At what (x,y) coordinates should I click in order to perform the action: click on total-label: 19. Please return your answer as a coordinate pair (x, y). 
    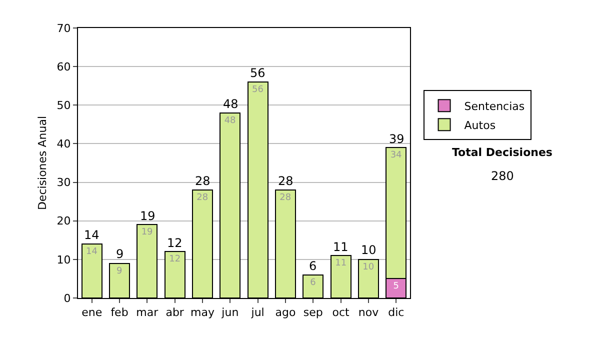
    Looking at the image, I should click on (148, 216).